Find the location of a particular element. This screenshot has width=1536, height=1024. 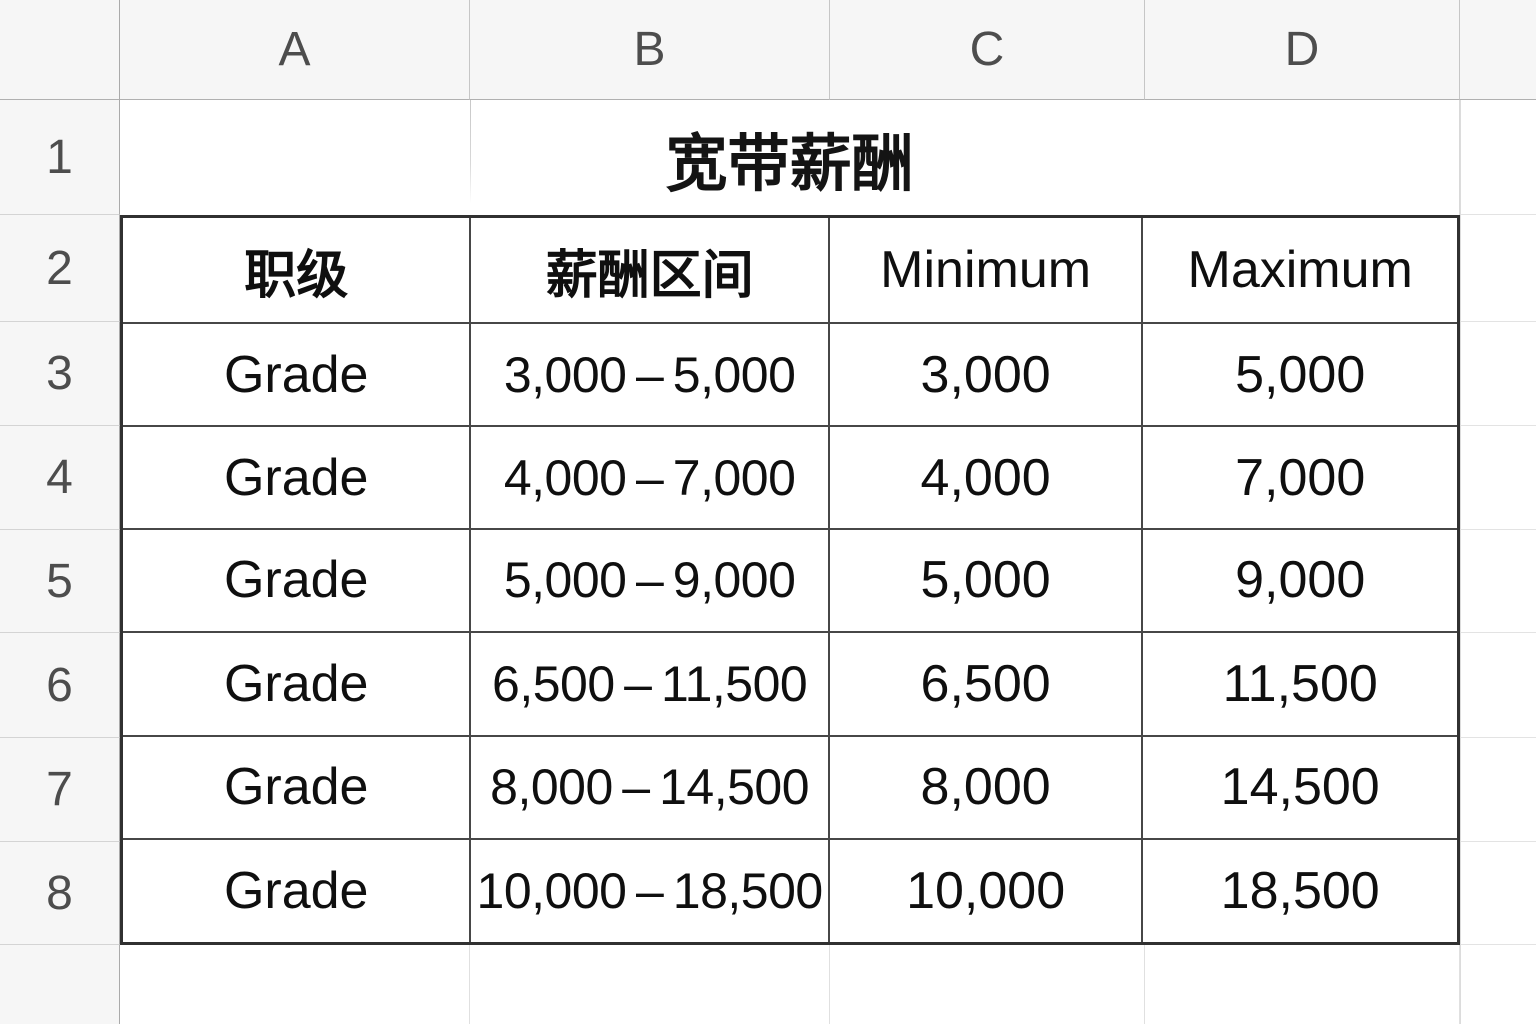

cell-A4: Grade is located at coordinates (297, 479).